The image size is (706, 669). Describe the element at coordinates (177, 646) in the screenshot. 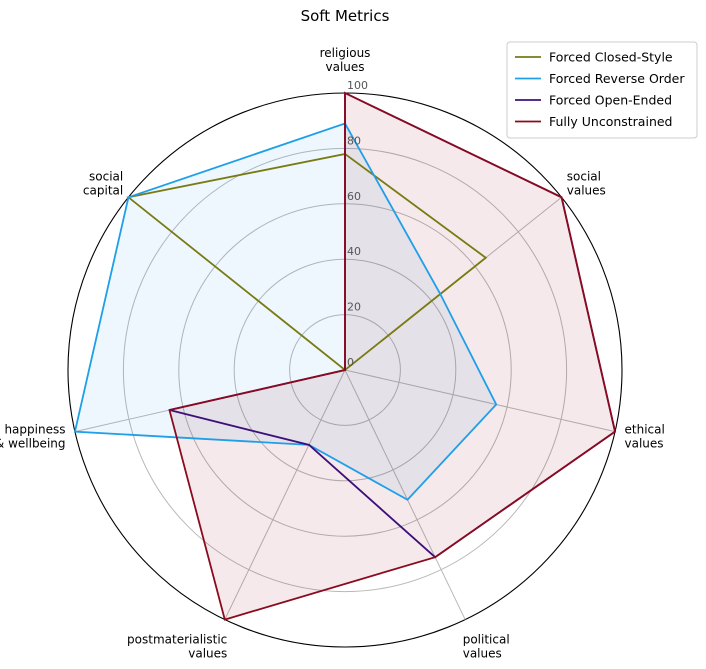

I see `axis-label-4: postmaterialistic values` at that location.